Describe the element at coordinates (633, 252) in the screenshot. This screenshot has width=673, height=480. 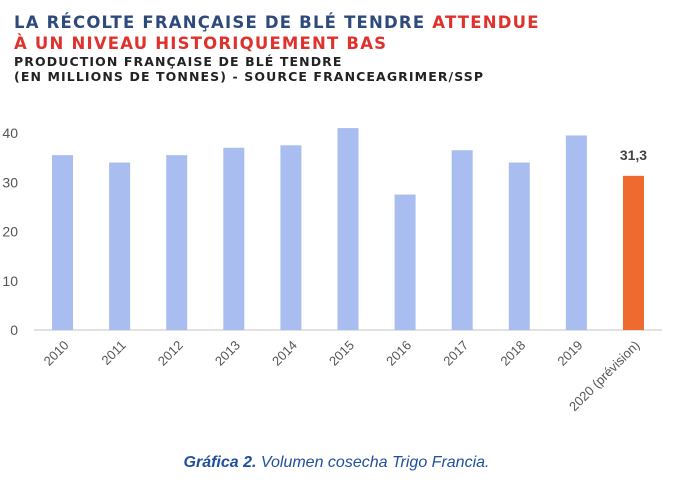
I see `bar-forecast` at that location.